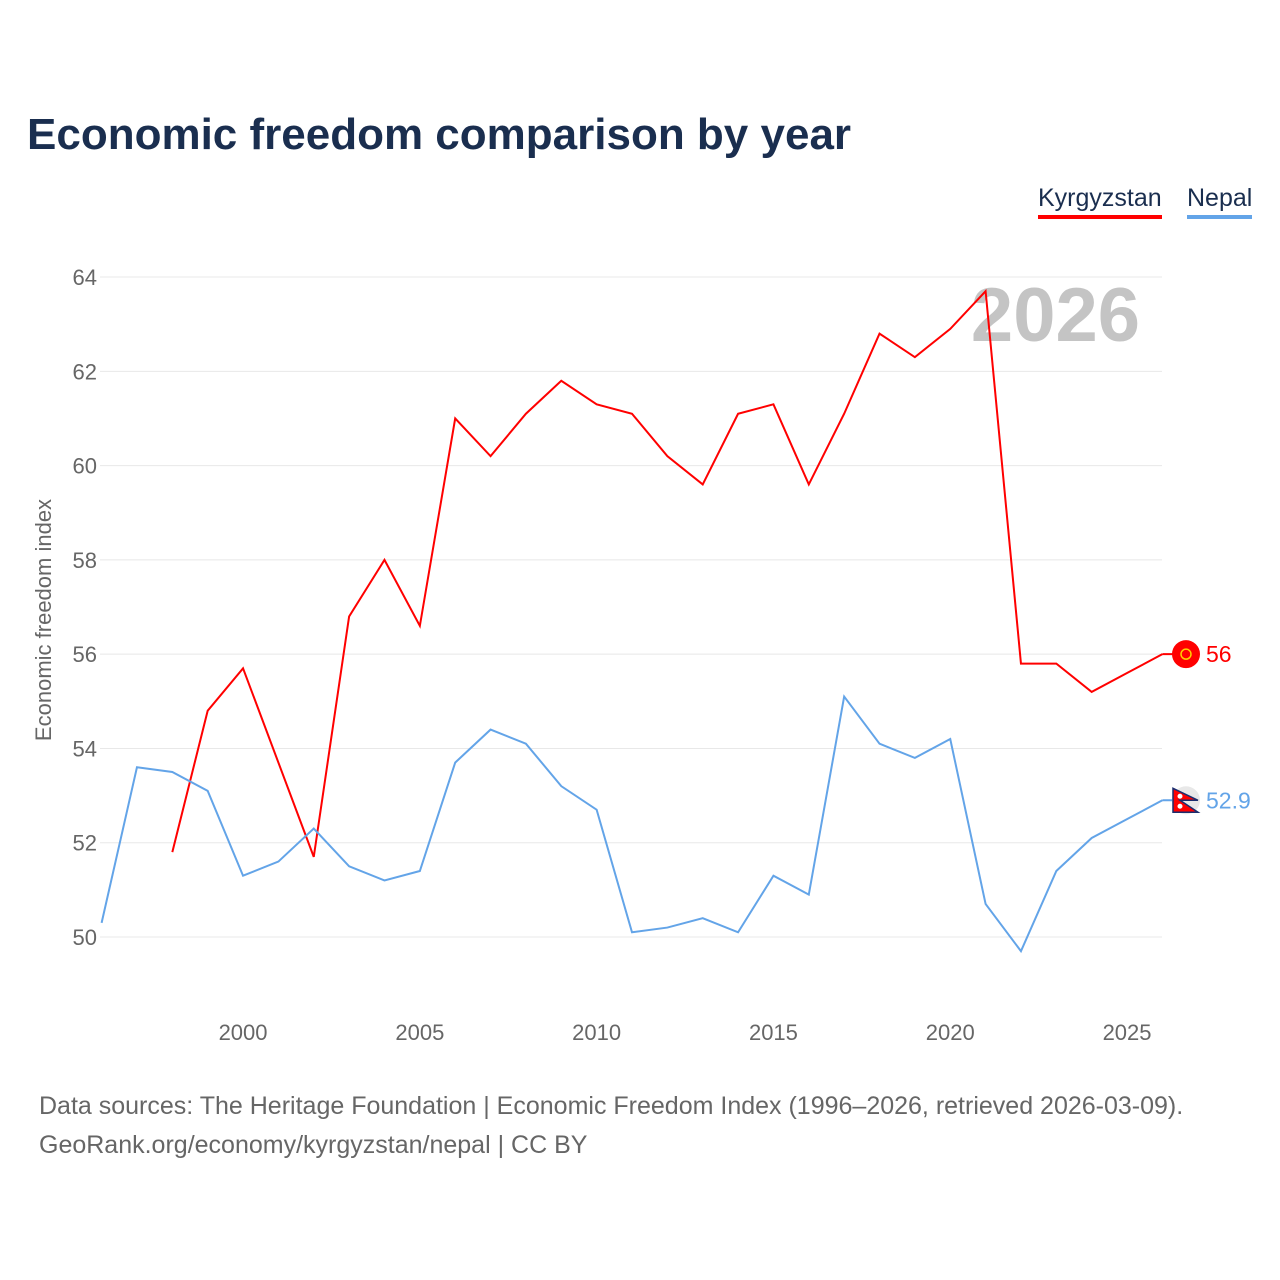  I want to click on flag-moon, so click(1180, 796).